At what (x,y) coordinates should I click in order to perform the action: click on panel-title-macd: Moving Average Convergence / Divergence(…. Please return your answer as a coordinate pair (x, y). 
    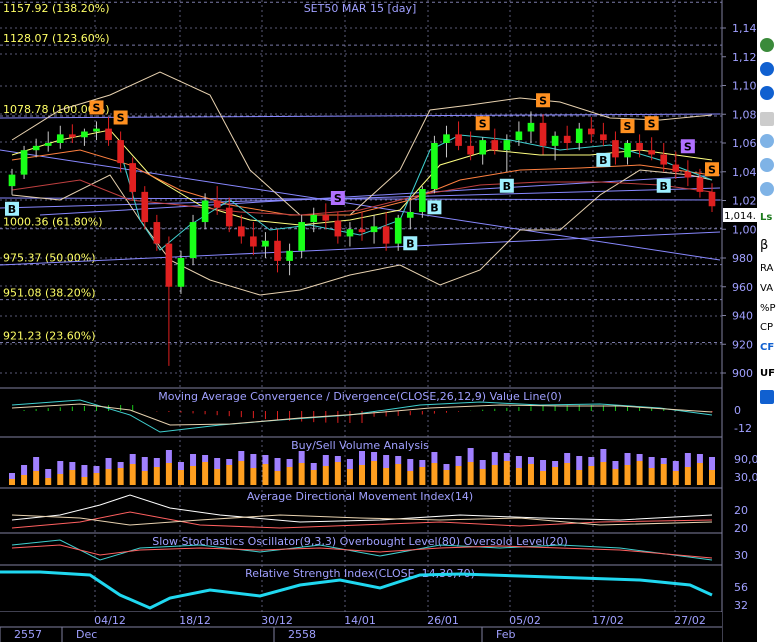
    Looking at the image, I should click on (360, 396).